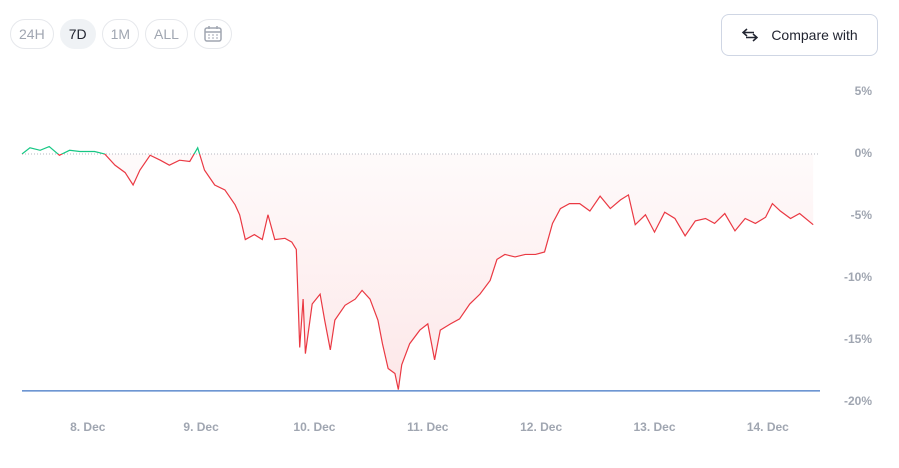 The height and width of the screenshot is (468, 899). I want to click on calendar-button, so click(212, 34).